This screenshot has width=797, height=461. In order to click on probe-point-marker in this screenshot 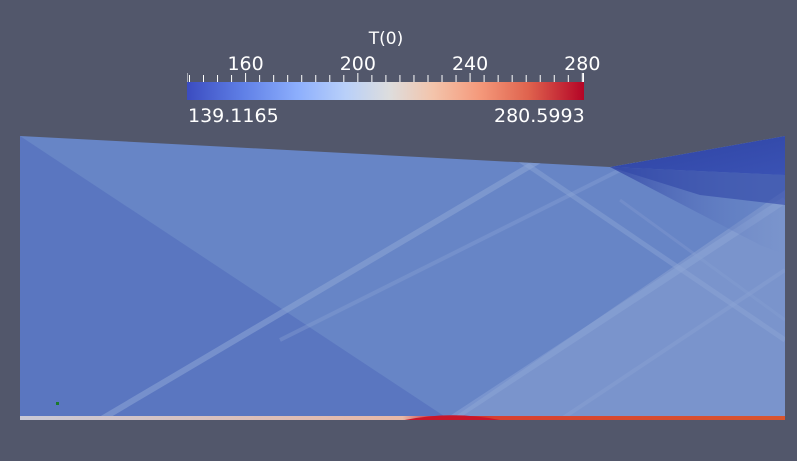, I will do `click(57, 403)`.